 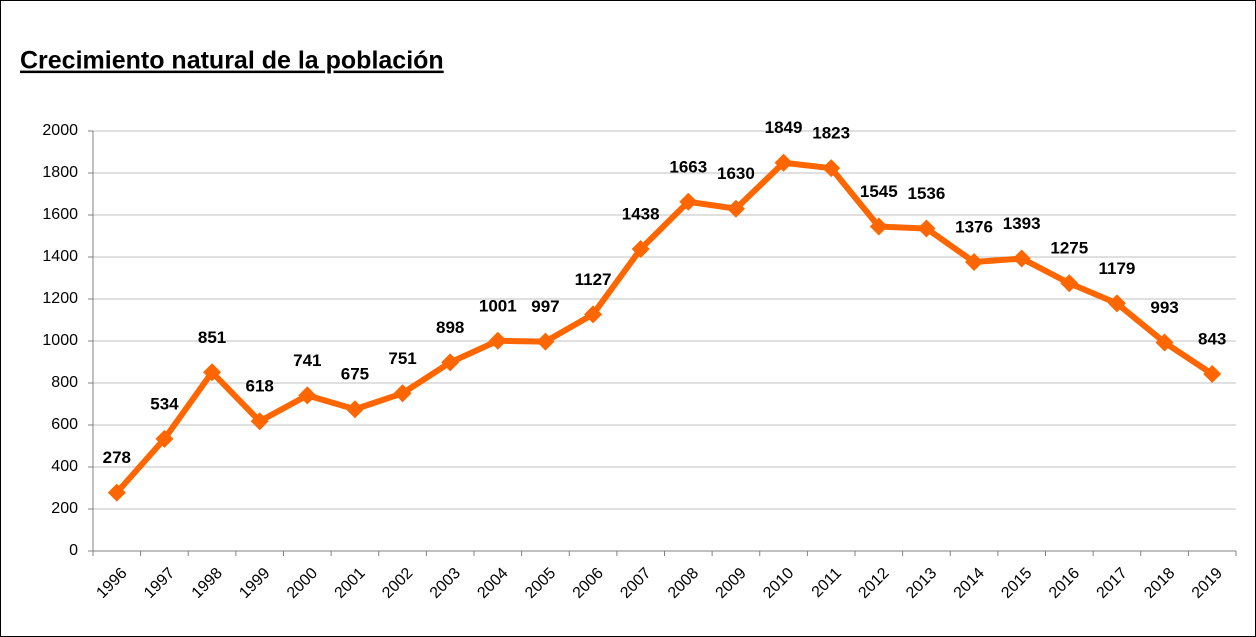 I want to click on y-tick-label: 1000, so click(x=60, y=340).